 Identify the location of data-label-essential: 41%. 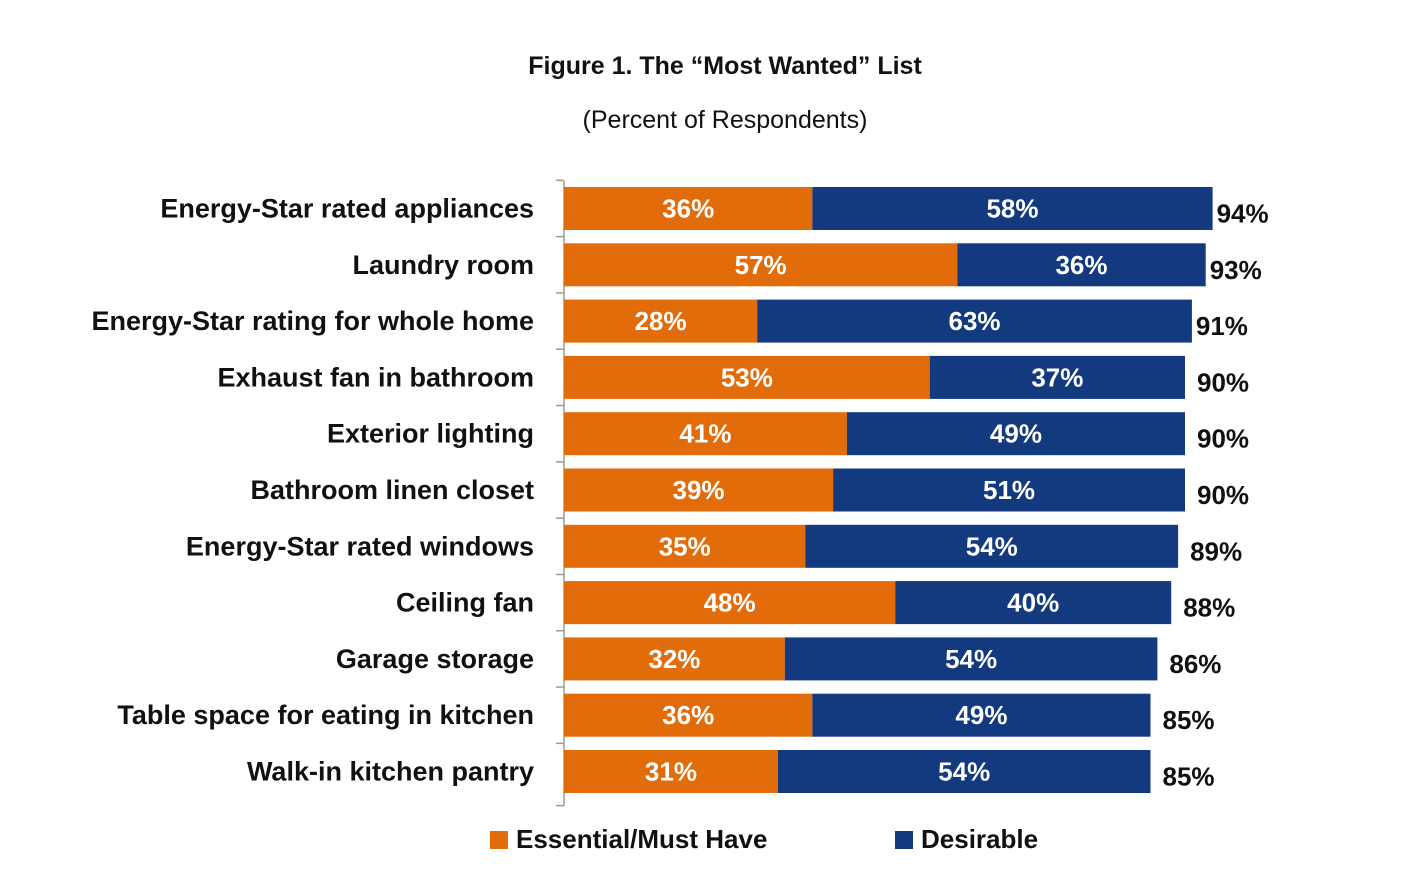
(705, 434).